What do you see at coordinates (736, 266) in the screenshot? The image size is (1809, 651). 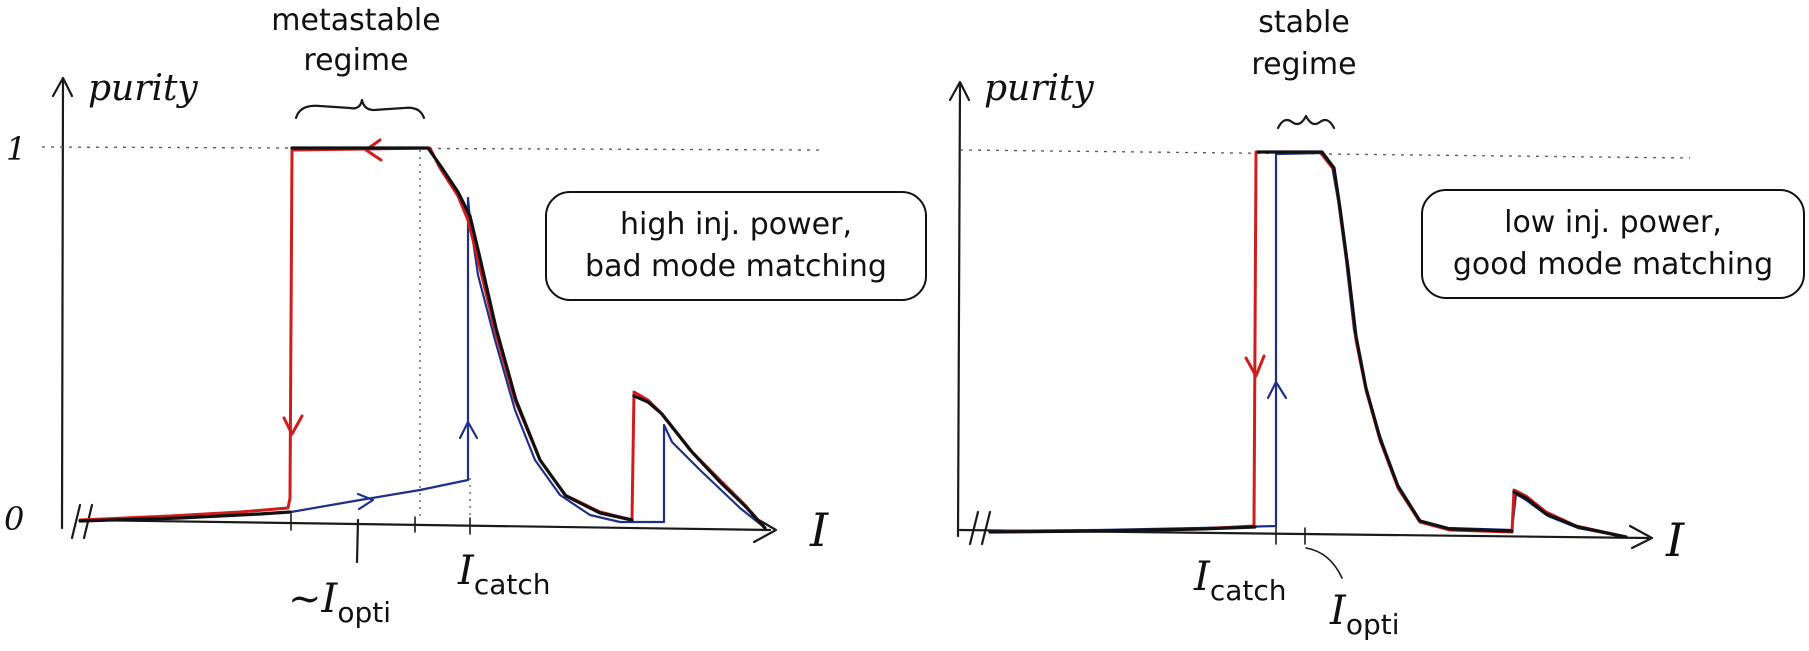 I see `left-info-line-2: bad mode matching` at bounding box center [736, 266].